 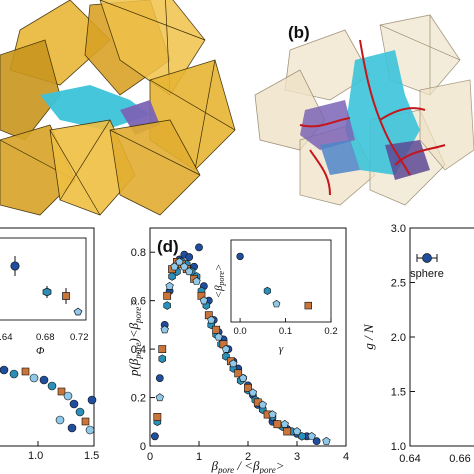 What do you see at coordinates (95, 107) in the screenshot?
I see `cyan-pore` at bounding box center [95, 107].